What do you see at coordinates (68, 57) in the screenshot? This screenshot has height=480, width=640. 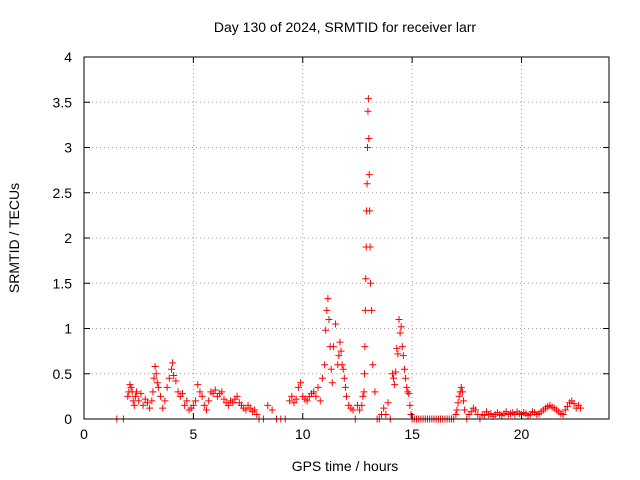 I see `y-tick-label: 4` at bounding box center [68, 57].